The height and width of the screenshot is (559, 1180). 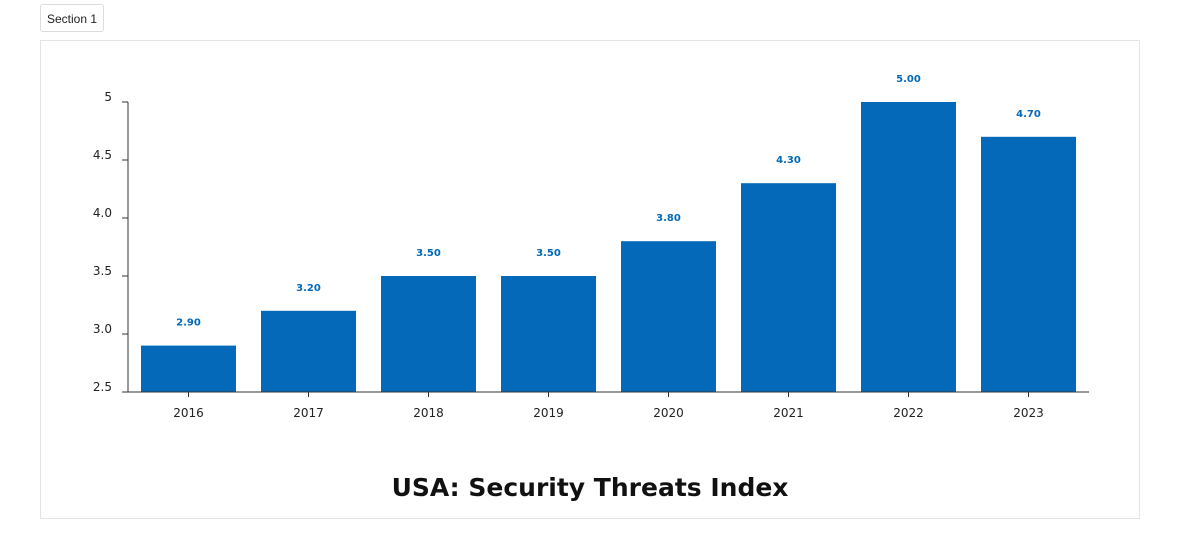 What do you see at coordinates (102, 271) in the screenshot?
I see `y-tick-label-3.5: 3.5` at bounding box center [102, 271].